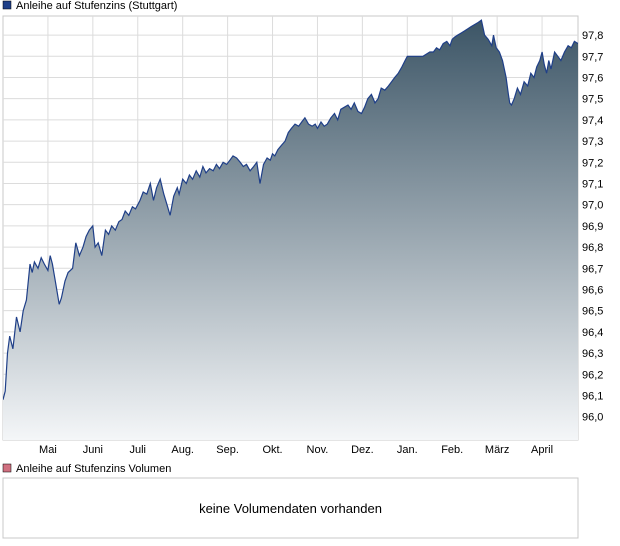 This screenshot has width=620, height=546. I want to click on volume-panel, so click(290, 508).